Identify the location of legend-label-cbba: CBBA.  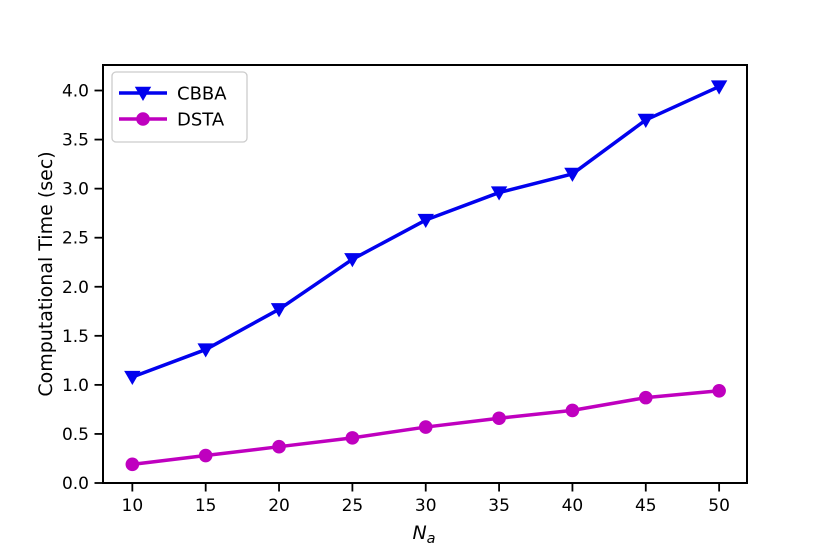
(202, 94).